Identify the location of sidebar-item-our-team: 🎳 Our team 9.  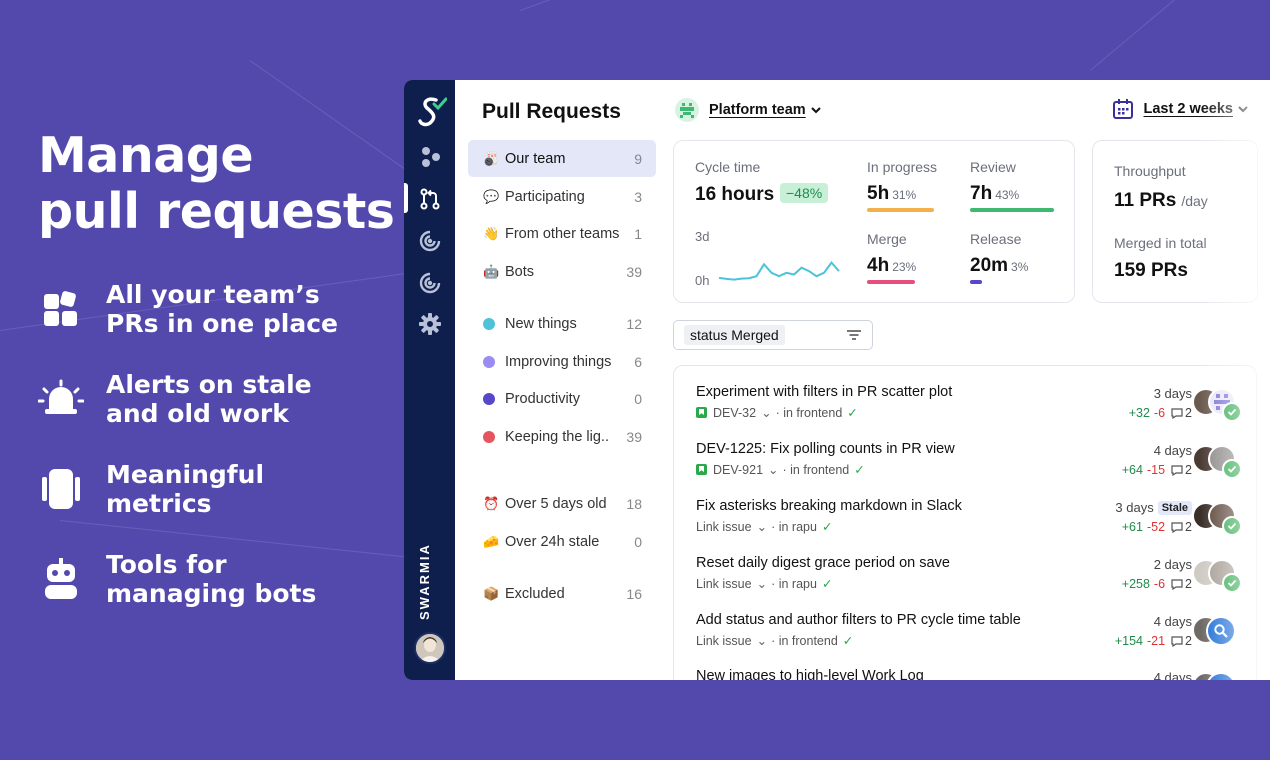
(562, 158).